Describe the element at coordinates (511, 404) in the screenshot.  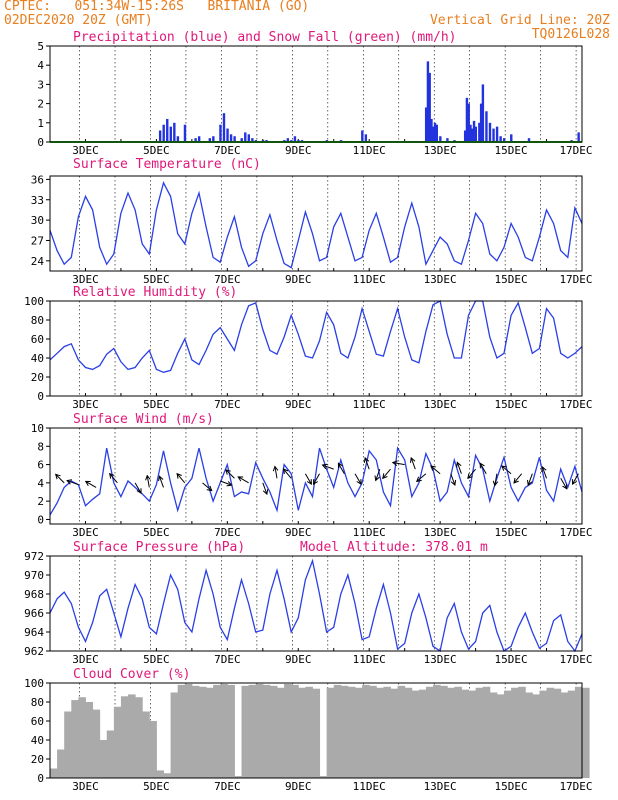
I see `x-tick-label: 15DEC` at that location.